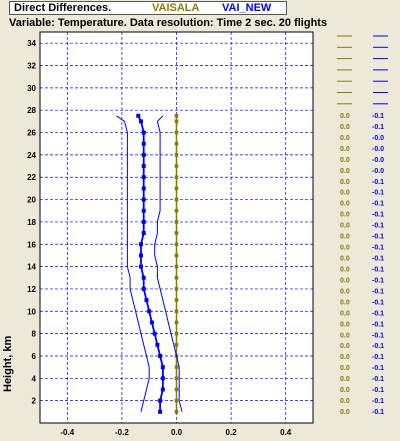 The height and width of the screenshot is (441, 400). I want to click on series-line-vai-new, so click(150, 263).